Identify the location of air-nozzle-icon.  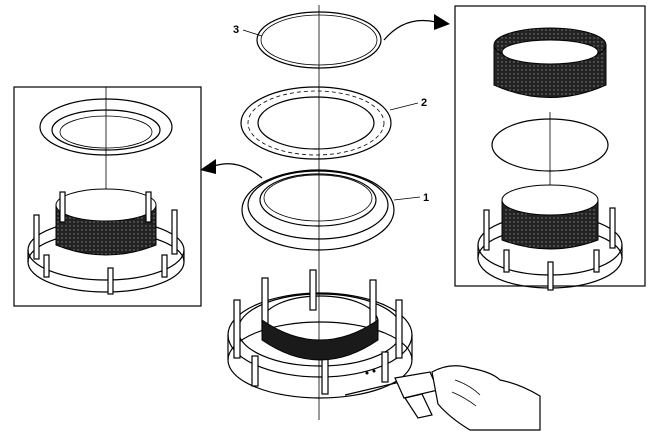
(442, 398).